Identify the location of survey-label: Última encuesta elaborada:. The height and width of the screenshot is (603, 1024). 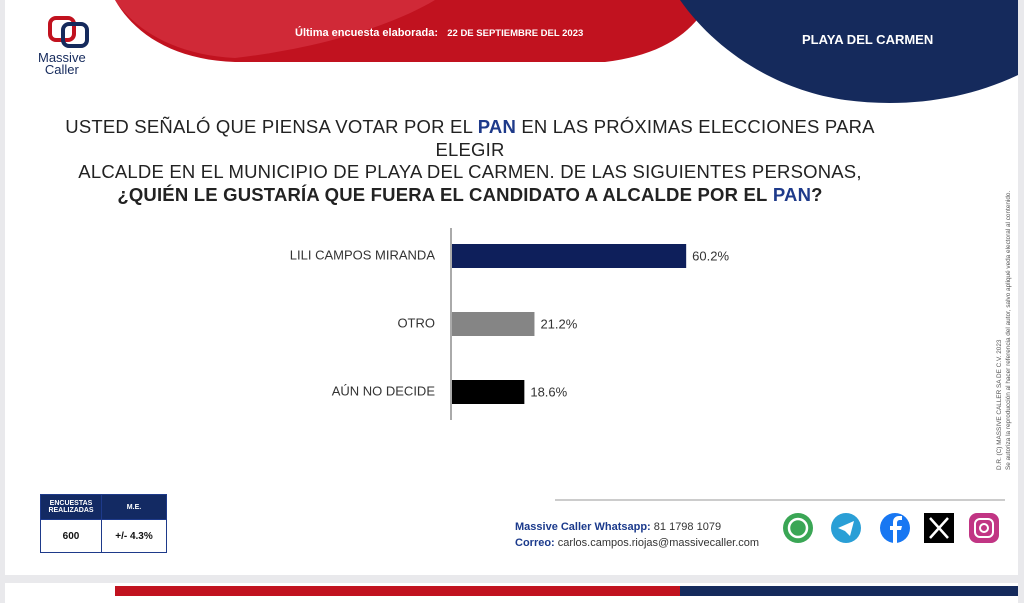
(367, 33).